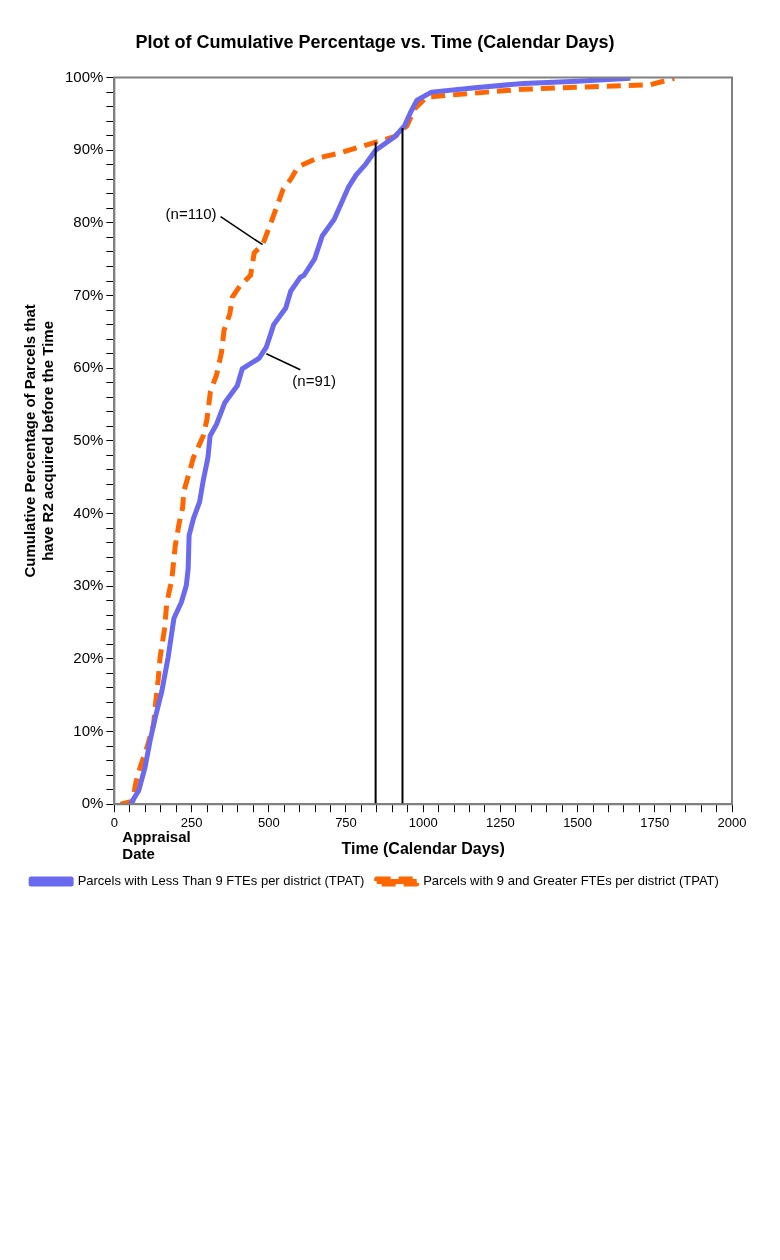  Describe the element at coordinates (88, 585) in the screenshot. I see `y-tick-label: 30%` at that location.